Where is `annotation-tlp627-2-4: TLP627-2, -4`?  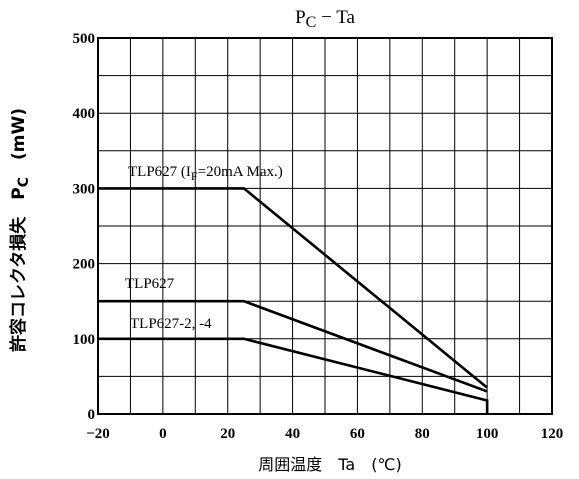 annotation-tlp627-2-4: TLP627-2, -4 is located at coordinates (171, 324).